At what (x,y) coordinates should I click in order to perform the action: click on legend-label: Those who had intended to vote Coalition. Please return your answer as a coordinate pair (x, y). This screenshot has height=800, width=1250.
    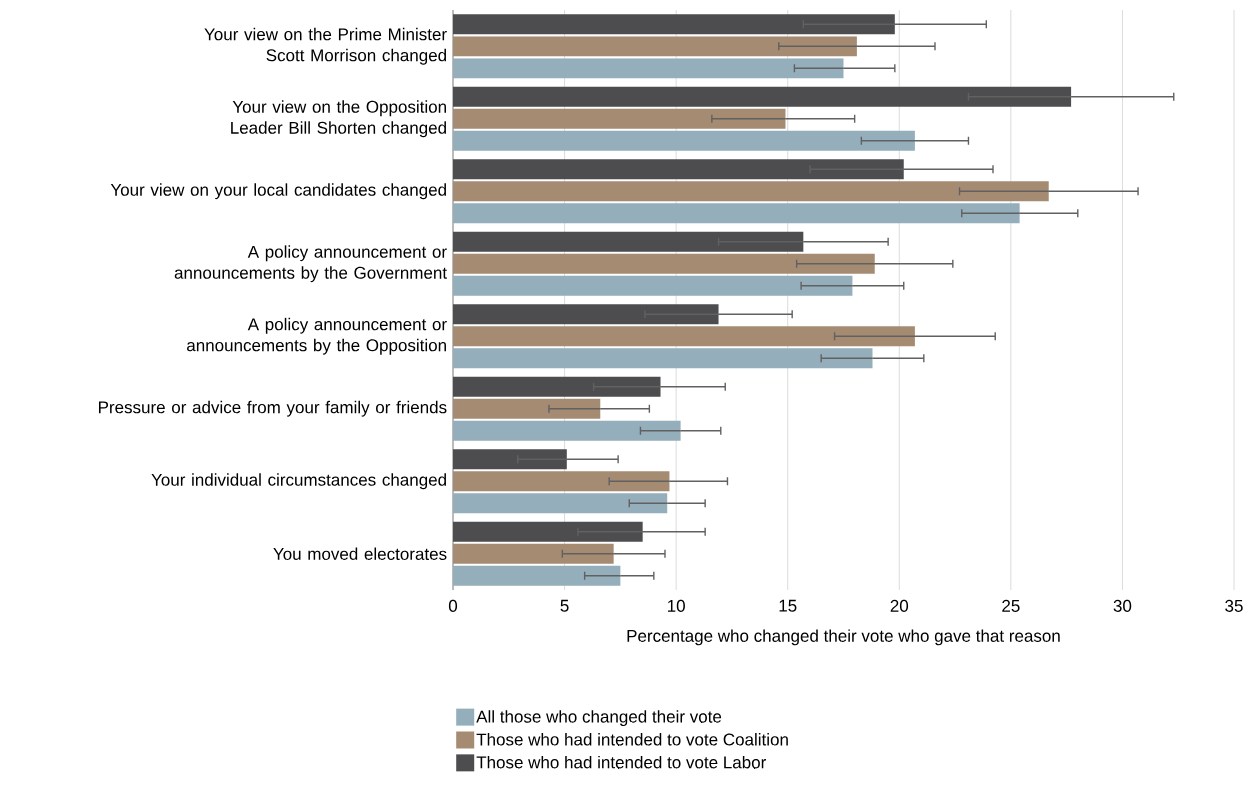
    Looking at the image, I should click on (632, 739).